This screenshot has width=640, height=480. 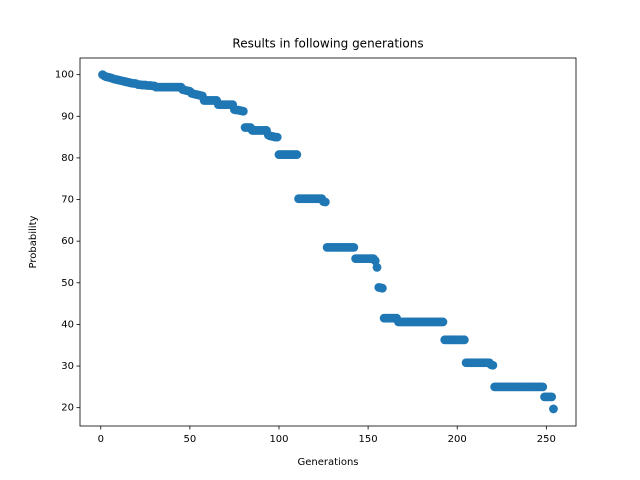 What do you see at coordinates (327, 44) in the screenshot?
I see `chart-title: Results in following generations` at bounding box center [327, 44].